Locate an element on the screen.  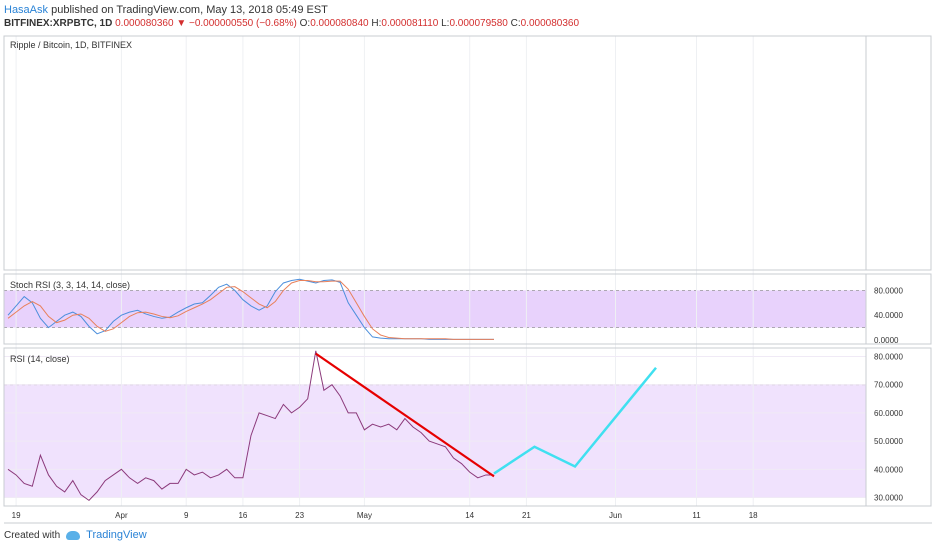
low-value: 0.000079580 is located at coordinates (478, 23).